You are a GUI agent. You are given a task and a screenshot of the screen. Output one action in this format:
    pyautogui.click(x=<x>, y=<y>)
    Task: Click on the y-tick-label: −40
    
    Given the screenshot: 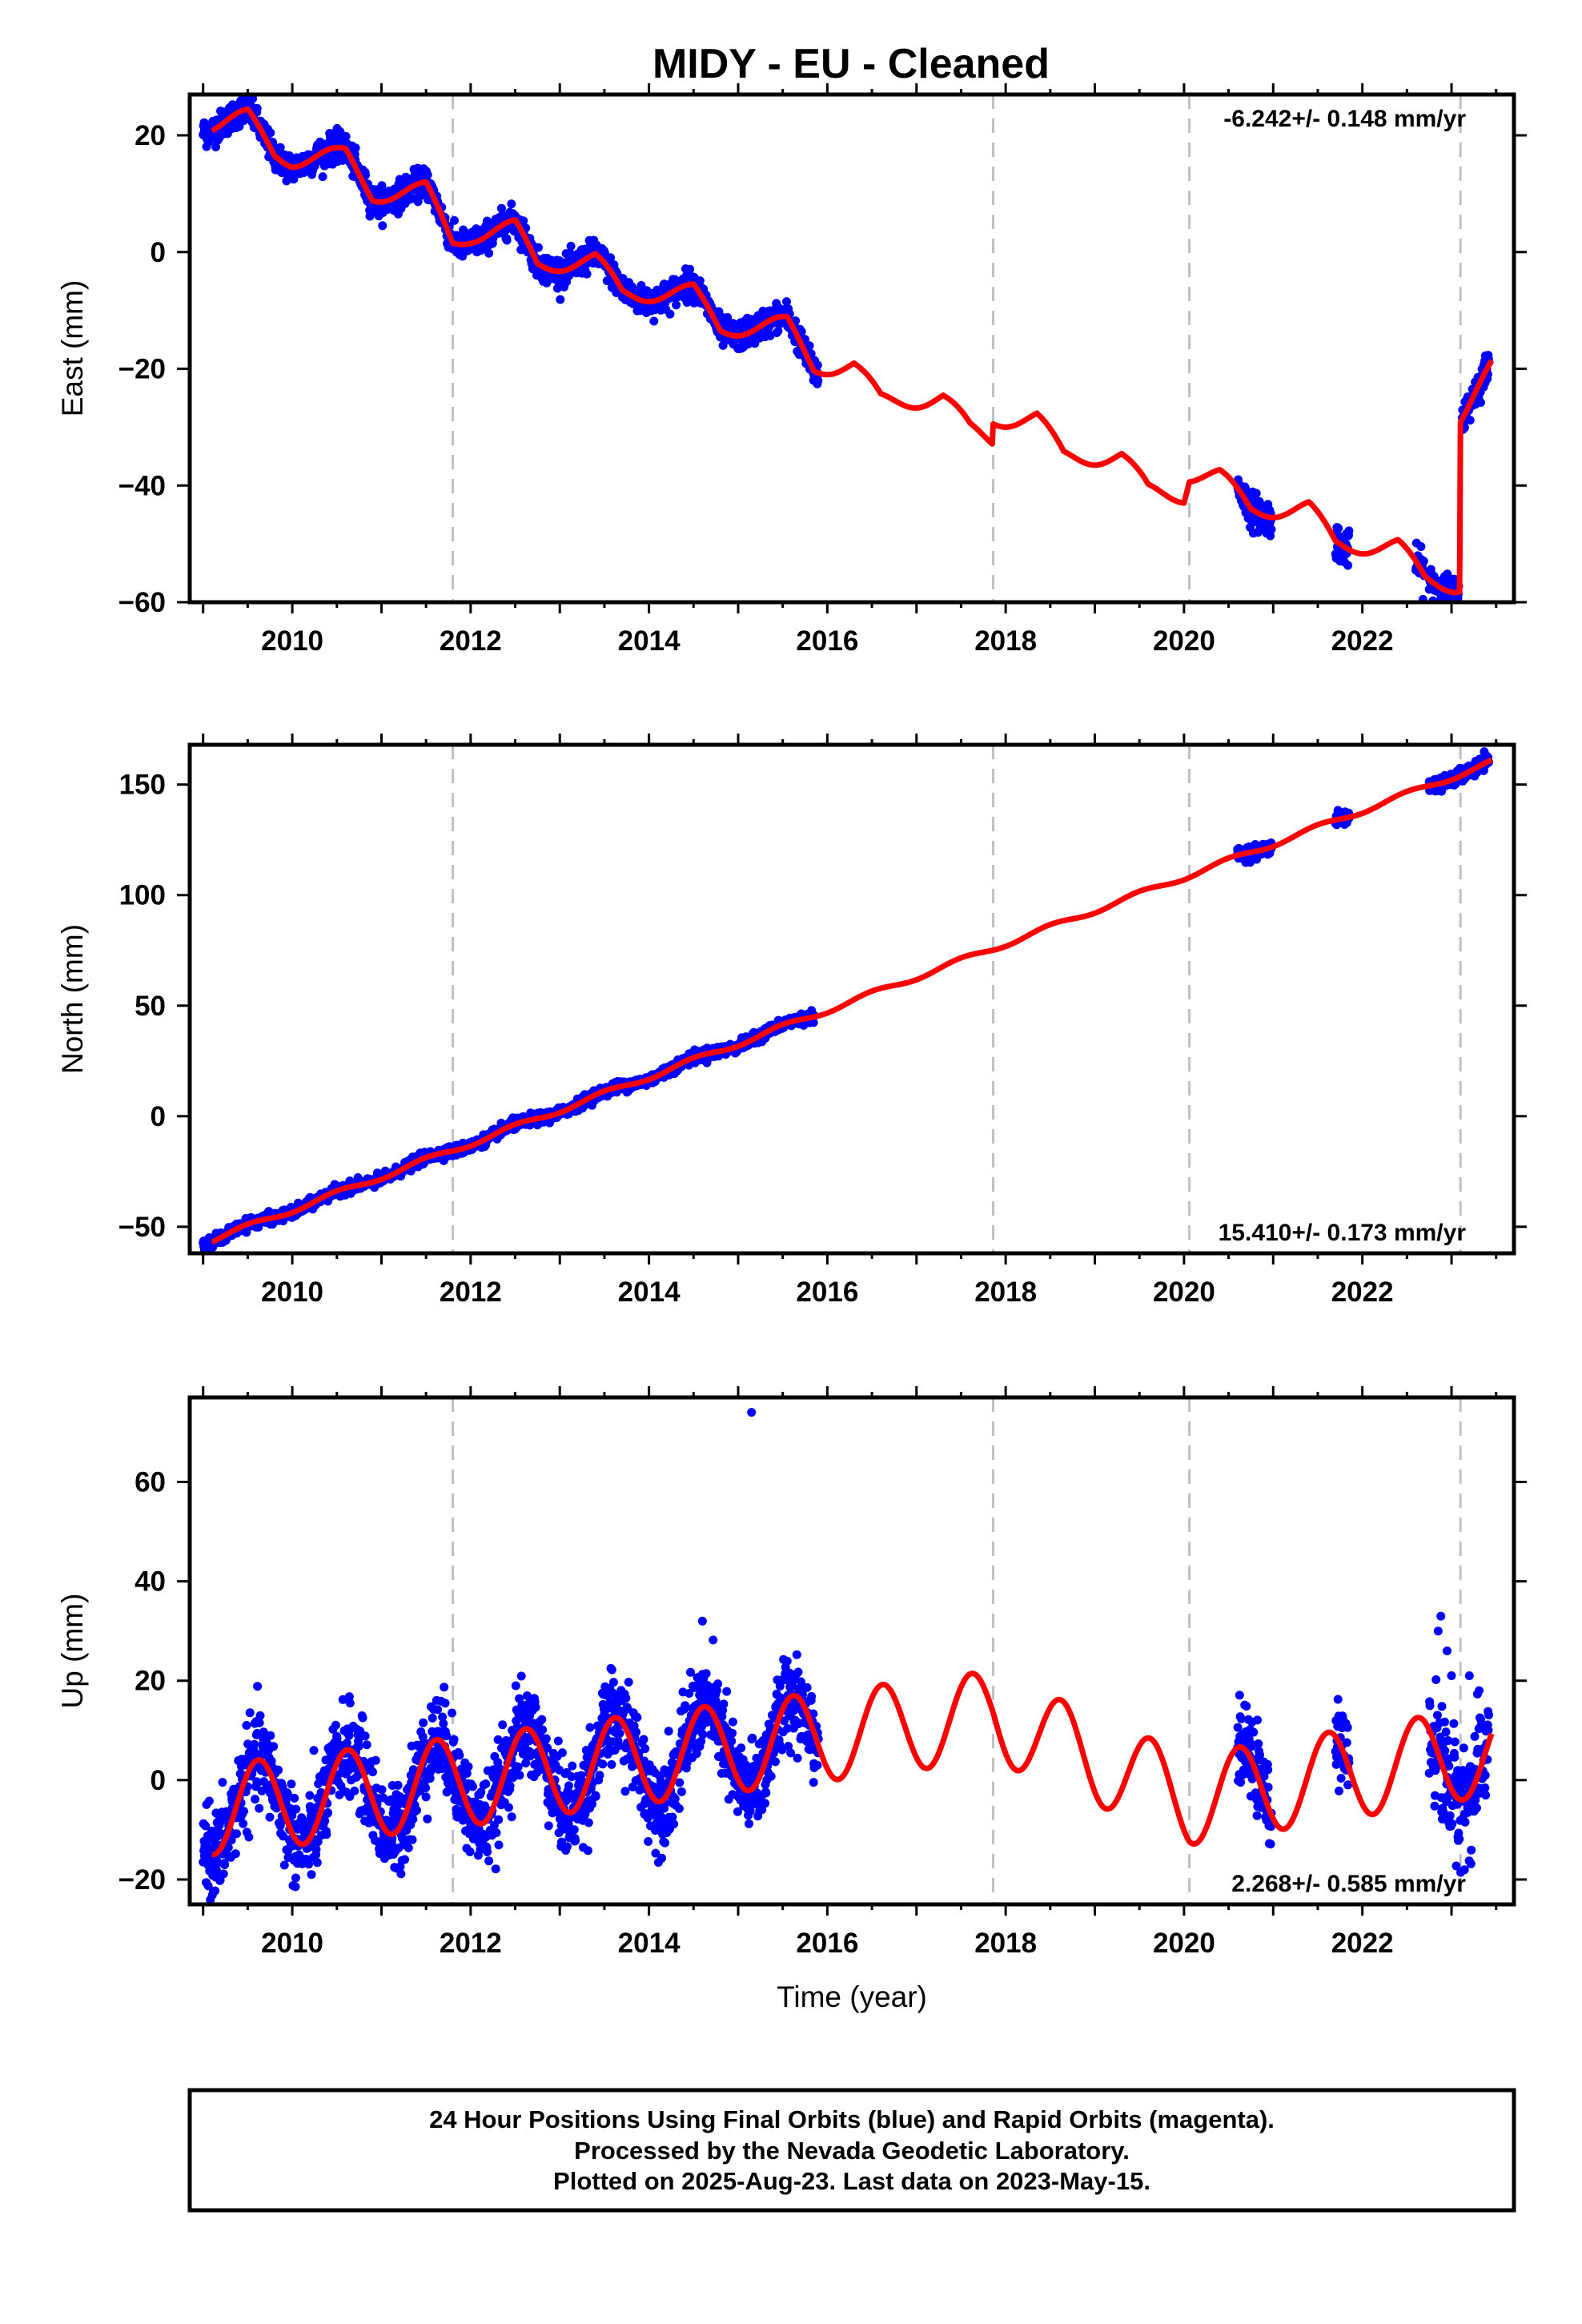 What is the action you would take?
    pyautogui.click(x=142, y=485)
    